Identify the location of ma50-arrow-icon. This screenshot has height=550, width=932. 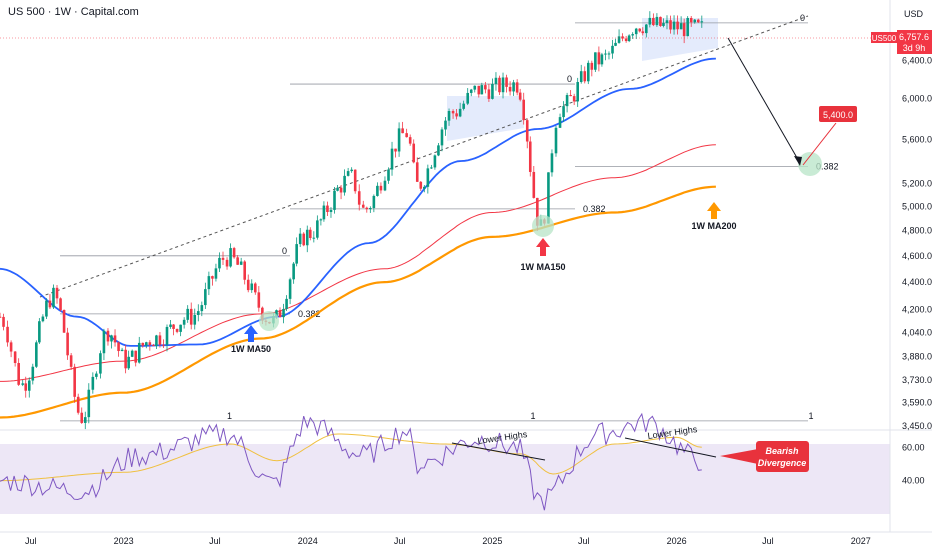
(251, 333).